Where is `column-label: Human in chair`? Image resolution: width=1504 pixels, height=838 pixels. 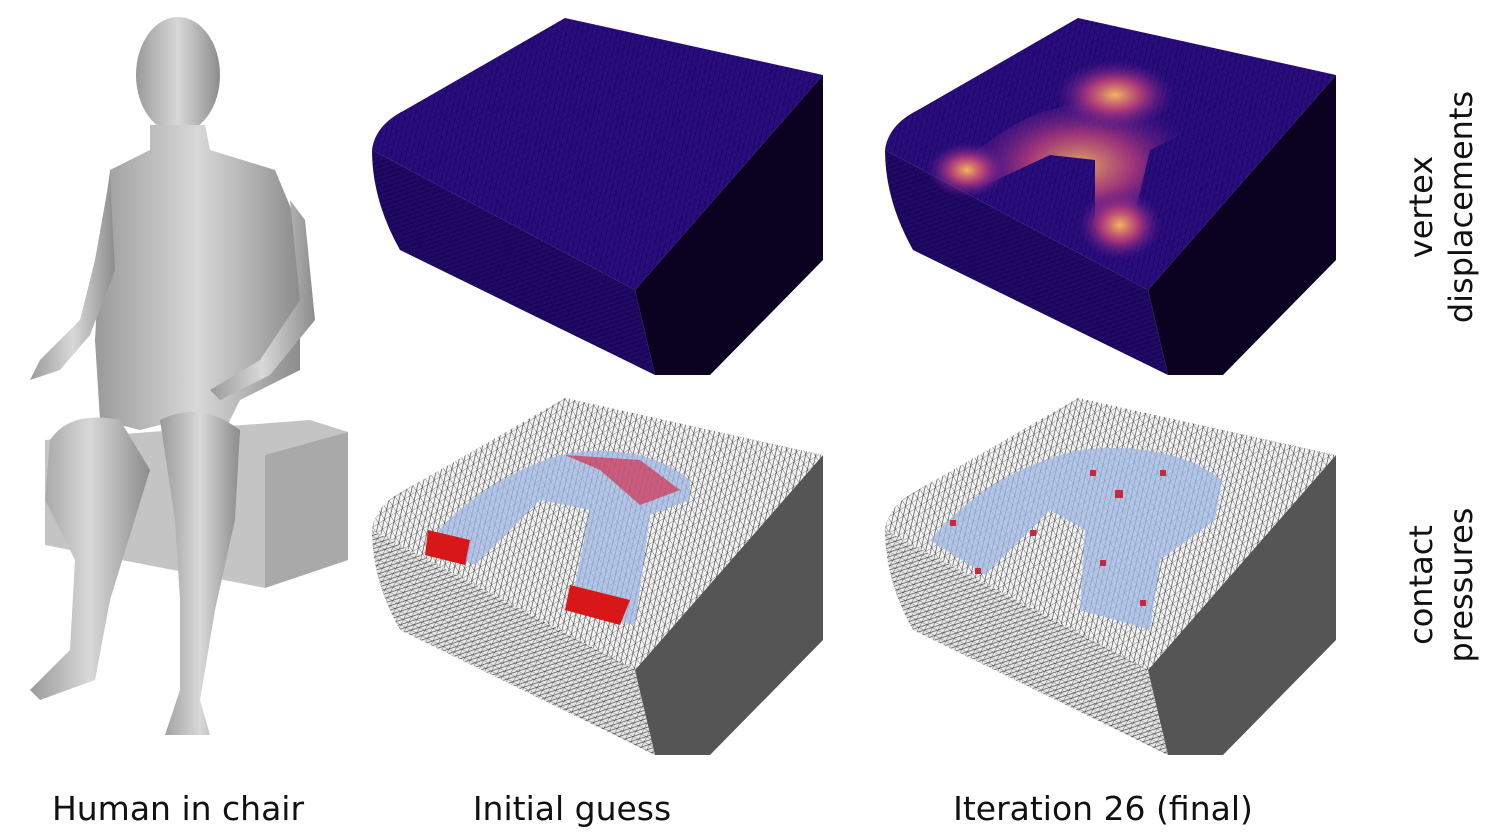
column-label: Human in chair is located at coordinates (178, 808).